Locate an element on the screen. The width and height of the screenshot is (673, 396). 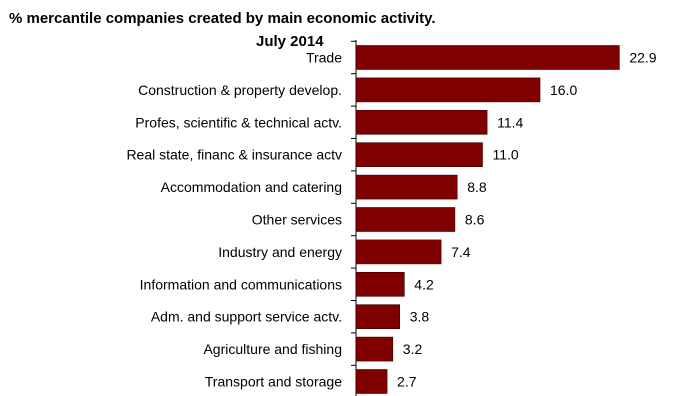
value-label: 22.9 is located at coordinates (642, 58).